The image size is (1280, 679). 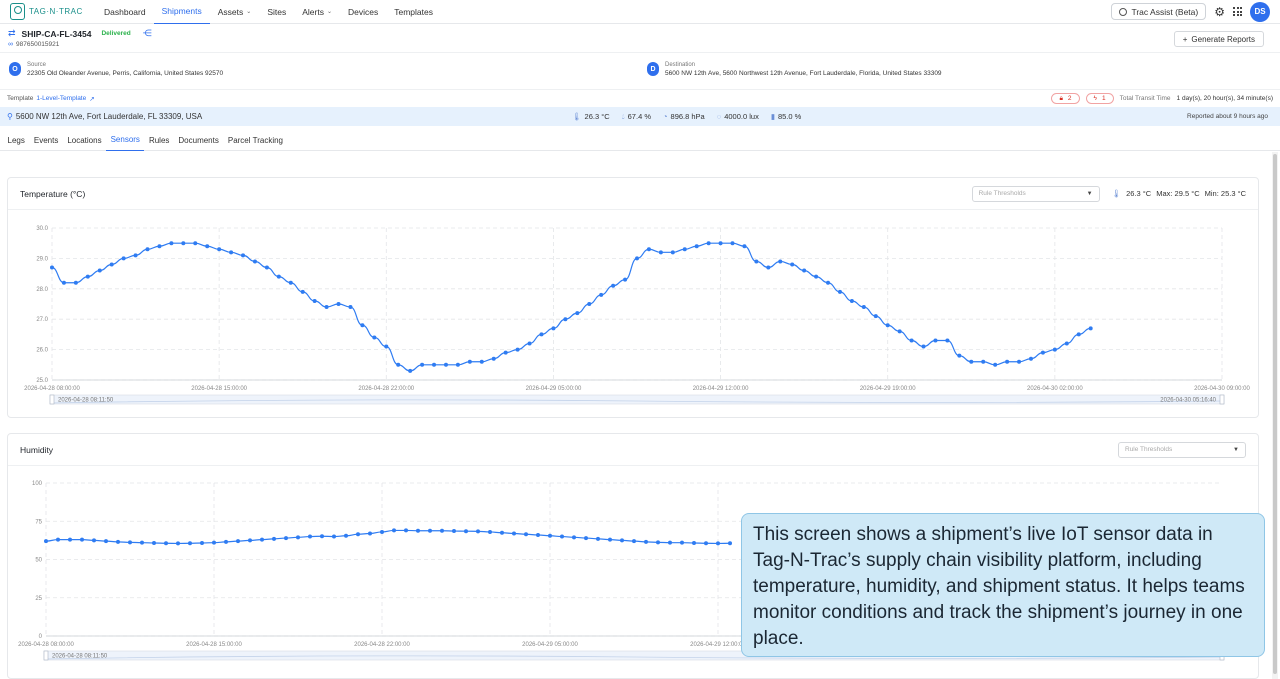 What do you see at coordinates (1219, 11) in the screenshot?
I see `gear-icon: ⚙` at bounding box center [1219, 11].